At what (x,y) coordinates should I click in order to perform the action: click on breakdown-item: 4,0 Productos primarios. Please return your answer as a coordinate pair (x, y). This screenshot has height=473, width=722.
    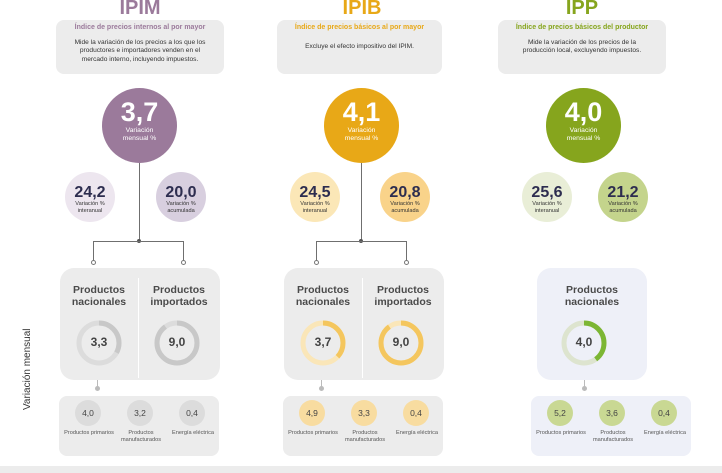
    Looking at the image, I should click on (89, 418).